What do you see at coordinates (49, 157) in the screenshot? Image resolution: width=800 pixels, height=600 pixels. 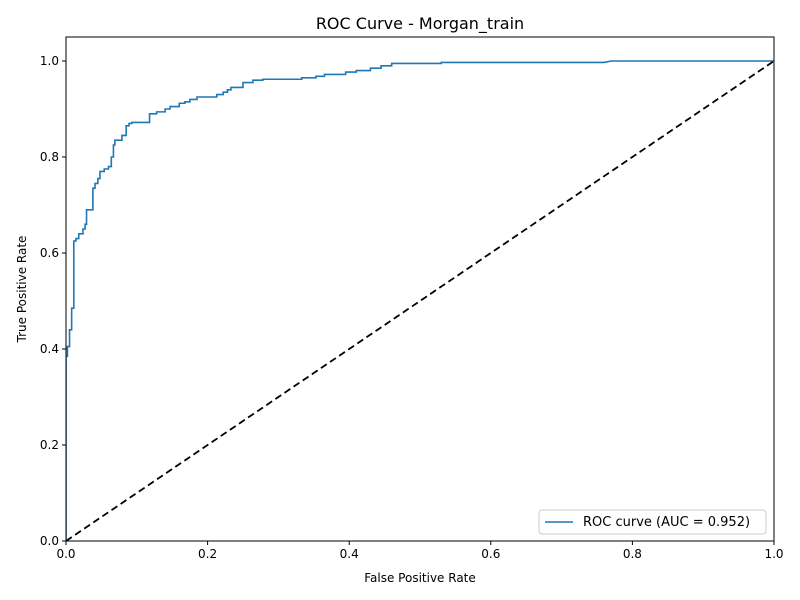 I see `y-tick-label: 0.8` at bounding box center [49, 157].